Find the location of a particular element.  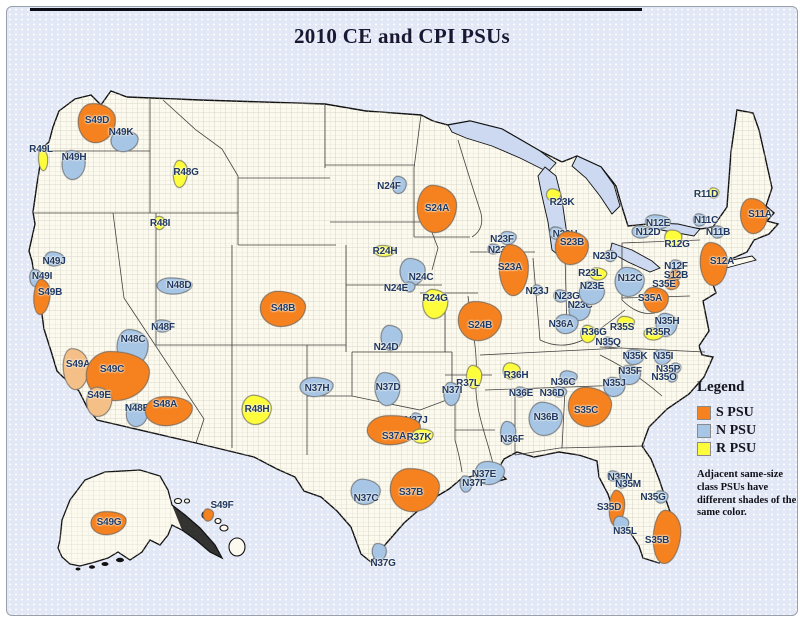

legend-item-label: N PSU is located at coordinates (736, 430).